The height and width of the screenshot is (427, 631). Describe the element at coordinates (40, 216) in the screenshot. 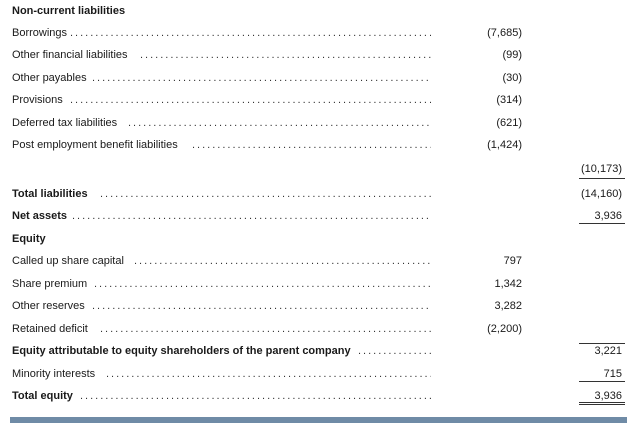

I see `row-label: Net assets` at that location.